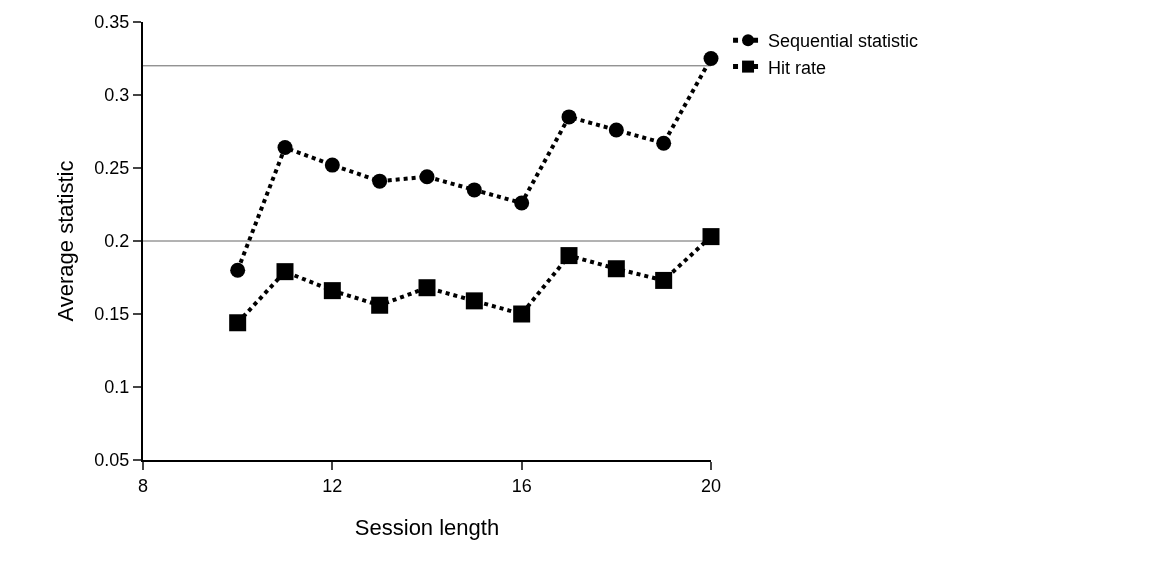 The width and height of the screenshot is (1159, 570). I want to click on x-axis-title: Session length, so click(427, 527).